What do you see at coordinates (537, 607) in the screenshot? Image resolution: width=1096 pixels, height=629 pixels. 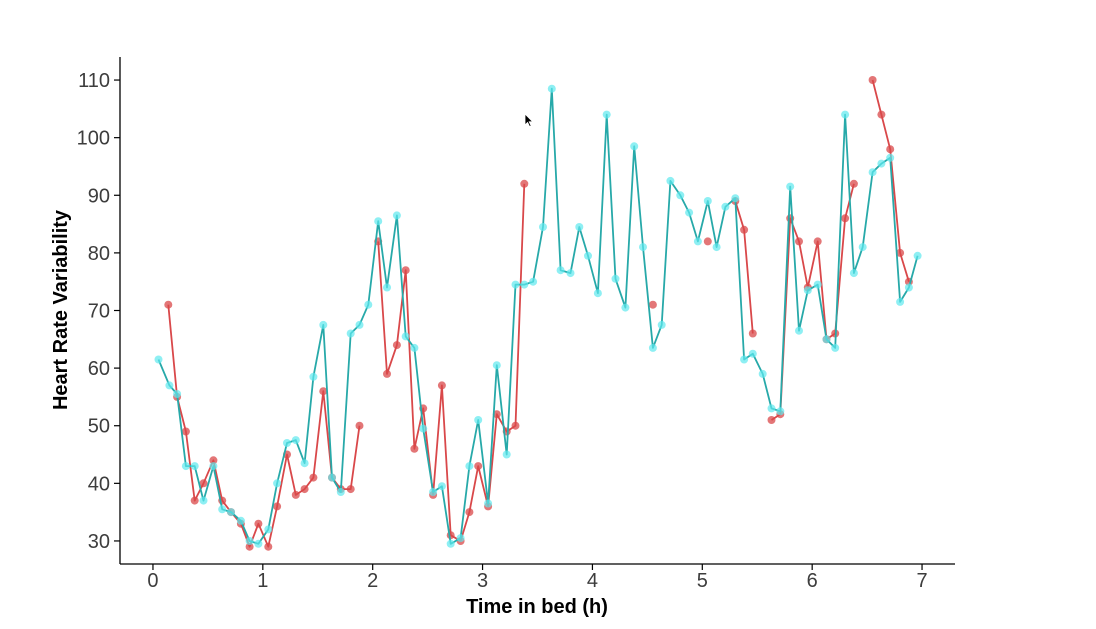 I see `x-axis-title: Time in bed (h)` at bounding box center [537, 607].